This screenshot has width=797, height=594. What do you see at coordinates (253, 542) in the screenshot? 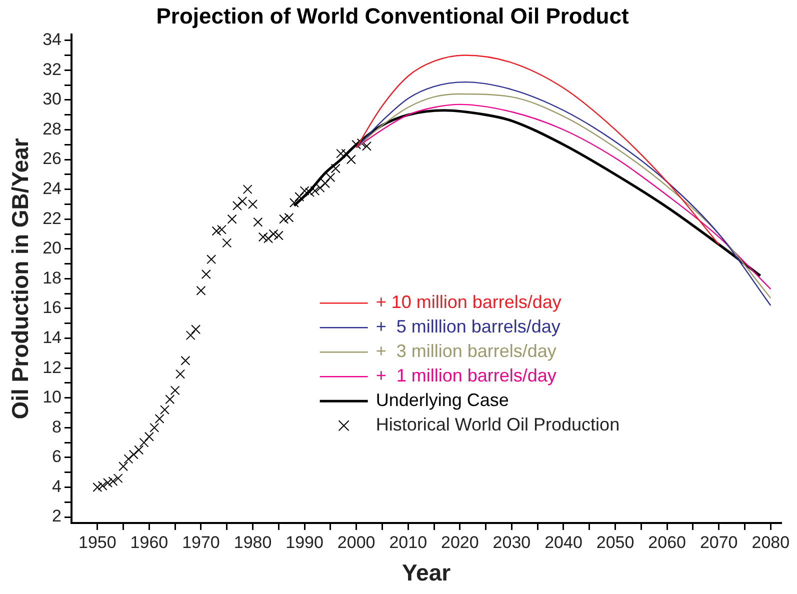
I see `x-tick-label: 1980` at bounding box center [253, 542].